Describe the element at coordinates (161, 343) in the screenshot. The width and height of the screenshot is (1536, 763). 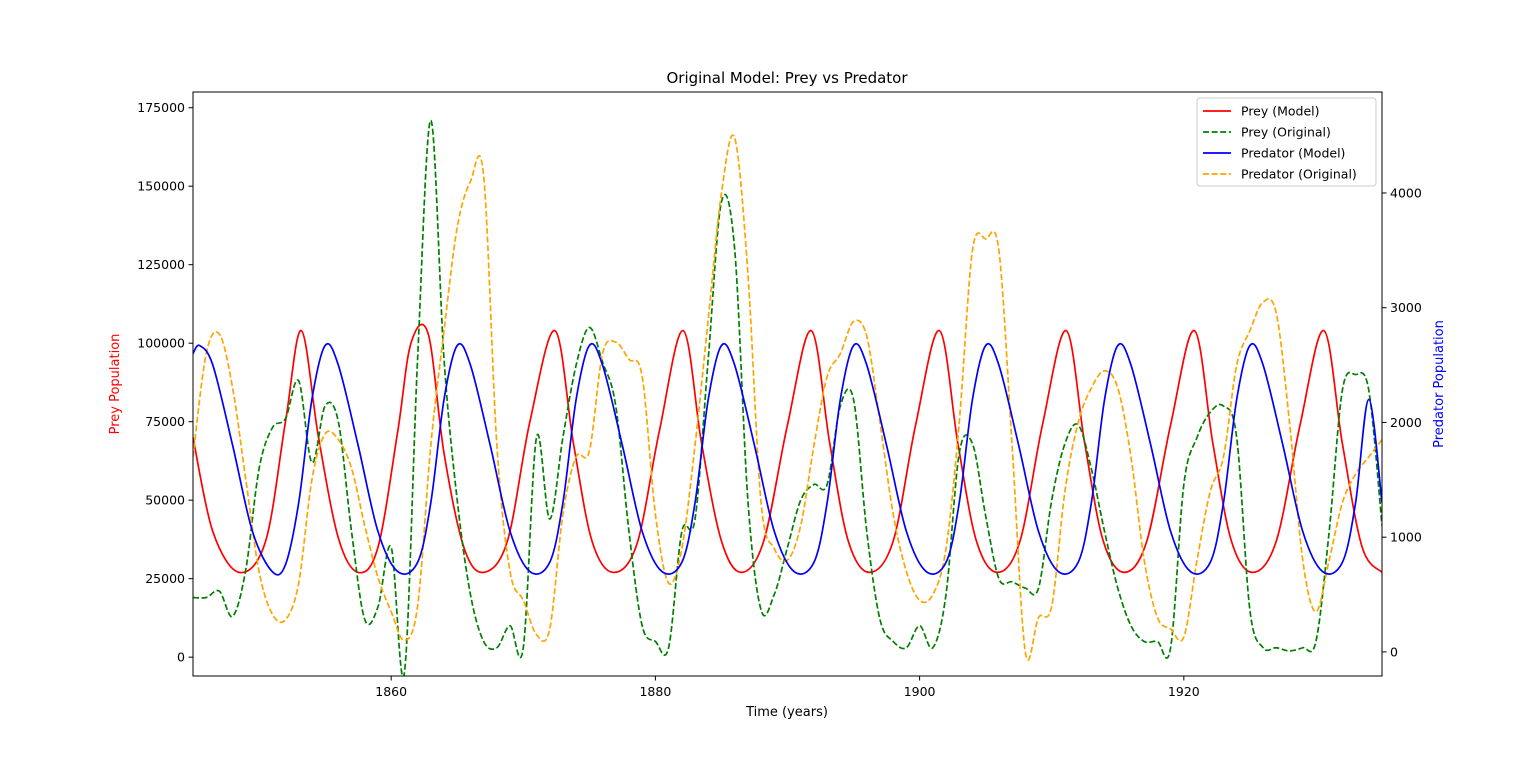
I see `y-left-tick-label: 100000` at that location.